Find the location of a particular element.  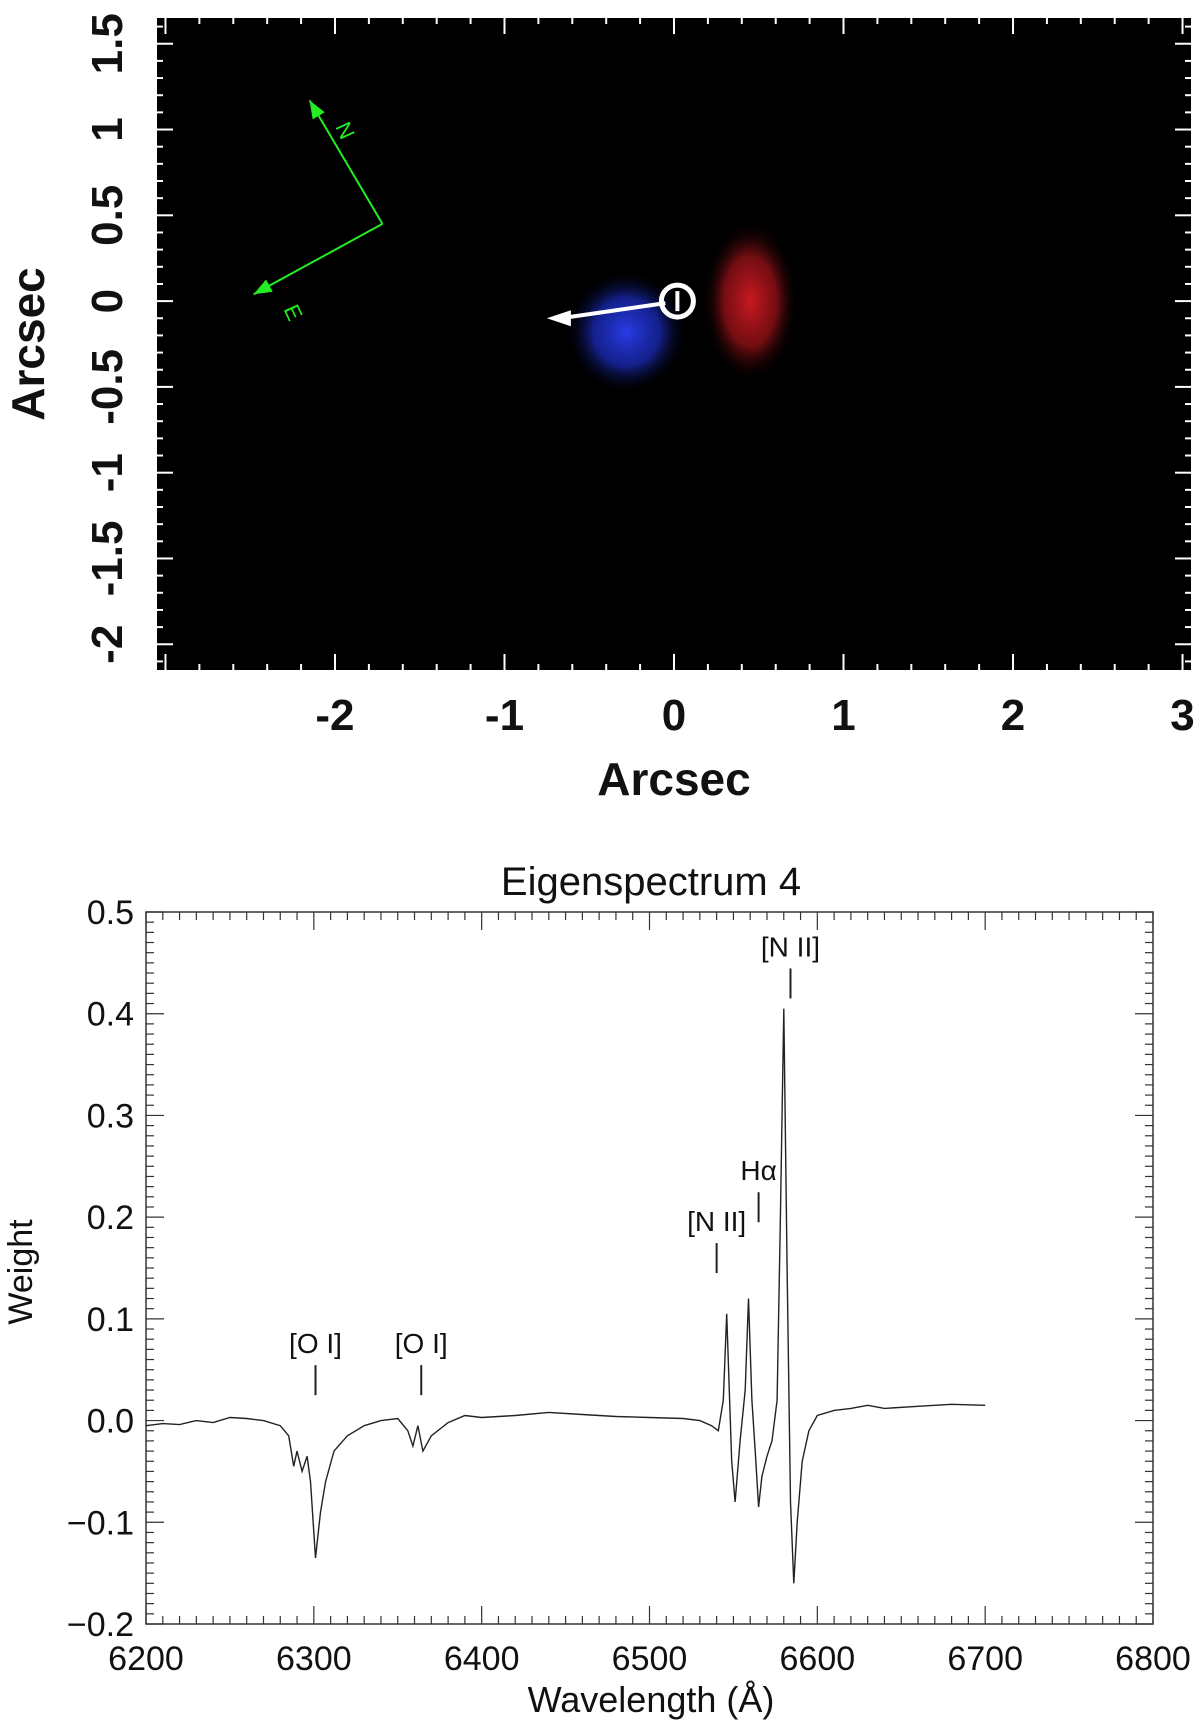

map-y-tick-label: -0.5 is located at coordinates (107, 387).